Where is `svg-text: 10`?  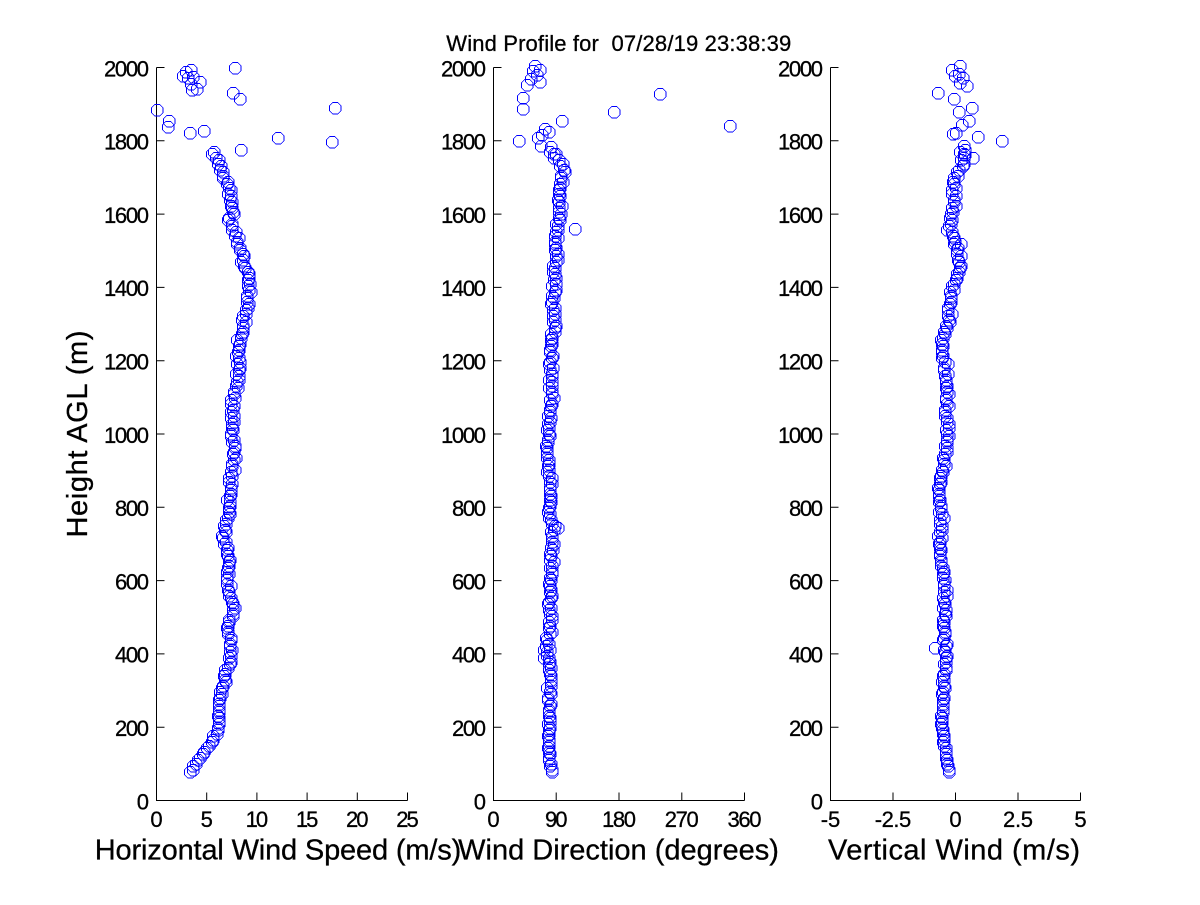 svg-text: 10 is located at coordinates (257, 819).